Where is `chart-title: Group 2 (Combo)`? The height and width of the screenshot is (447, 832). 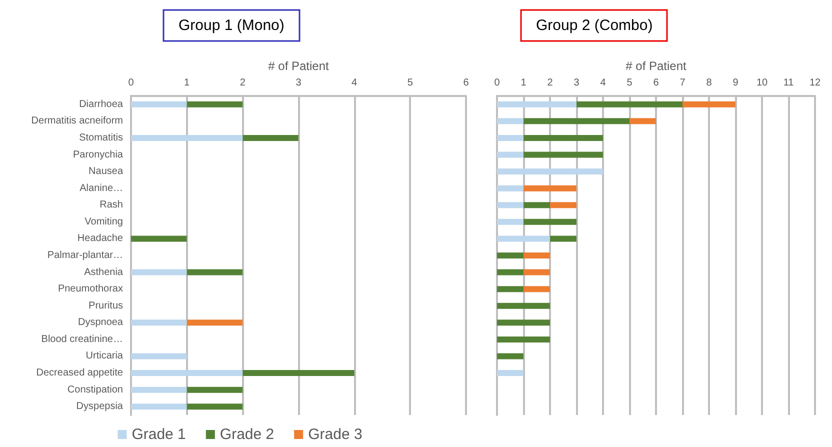
chart-title: Group 2 (Combo) is located at coordinates (594, 25).